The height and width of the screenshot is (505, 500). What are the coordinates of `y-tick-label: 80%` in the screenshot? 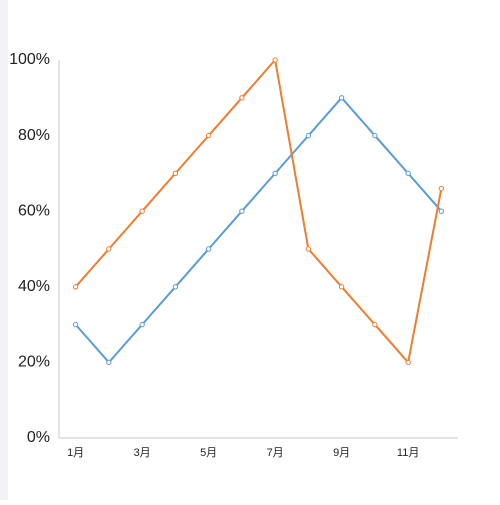 It's located at (34, 135).